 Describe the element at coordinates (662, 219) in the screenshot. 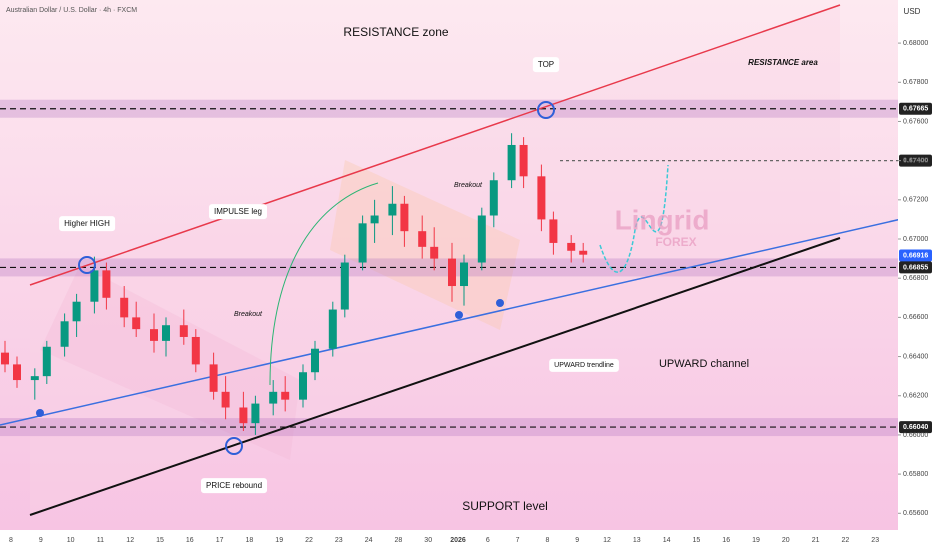

I see `logo-text: Lingrid` at that location.